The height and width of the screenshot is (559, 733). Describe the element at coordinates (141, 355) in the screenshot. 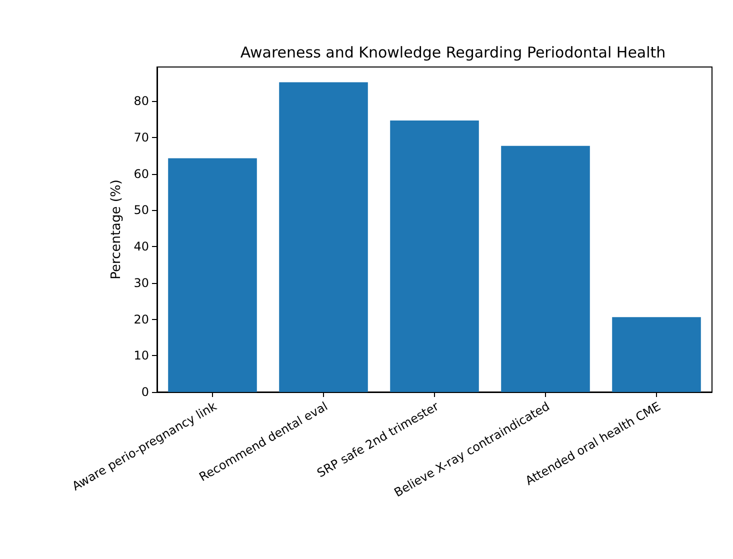

I see `y-tick-label: 10` at that location.